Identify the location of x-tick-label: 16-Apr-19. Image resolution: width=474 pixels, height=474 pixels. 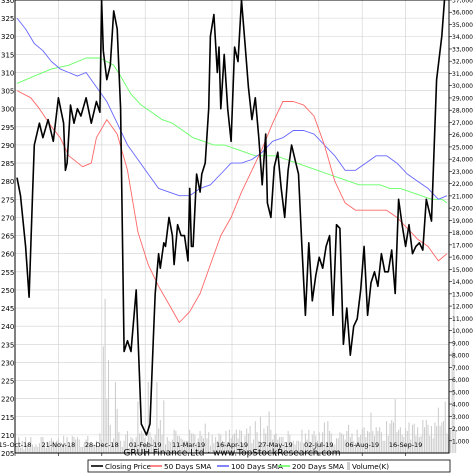
(232, 445).